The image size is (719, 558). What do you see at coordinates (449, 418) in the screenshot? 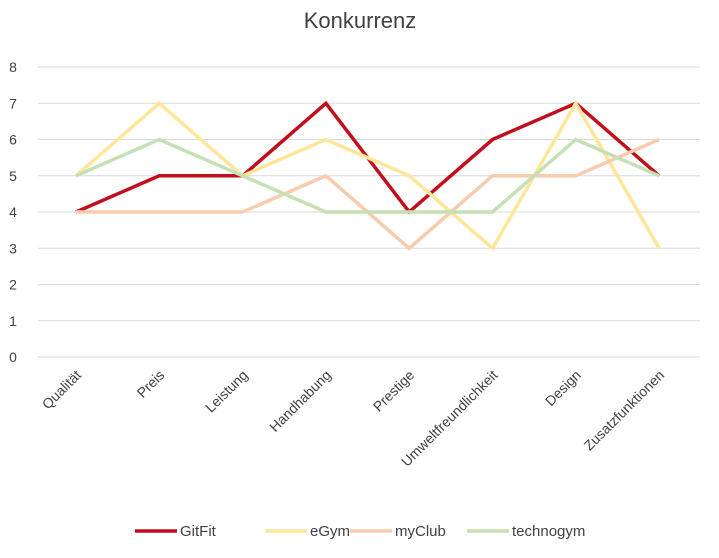
I see `x-tick-label: Umweltfreundlichkeit` at bounding box center [449, 418].